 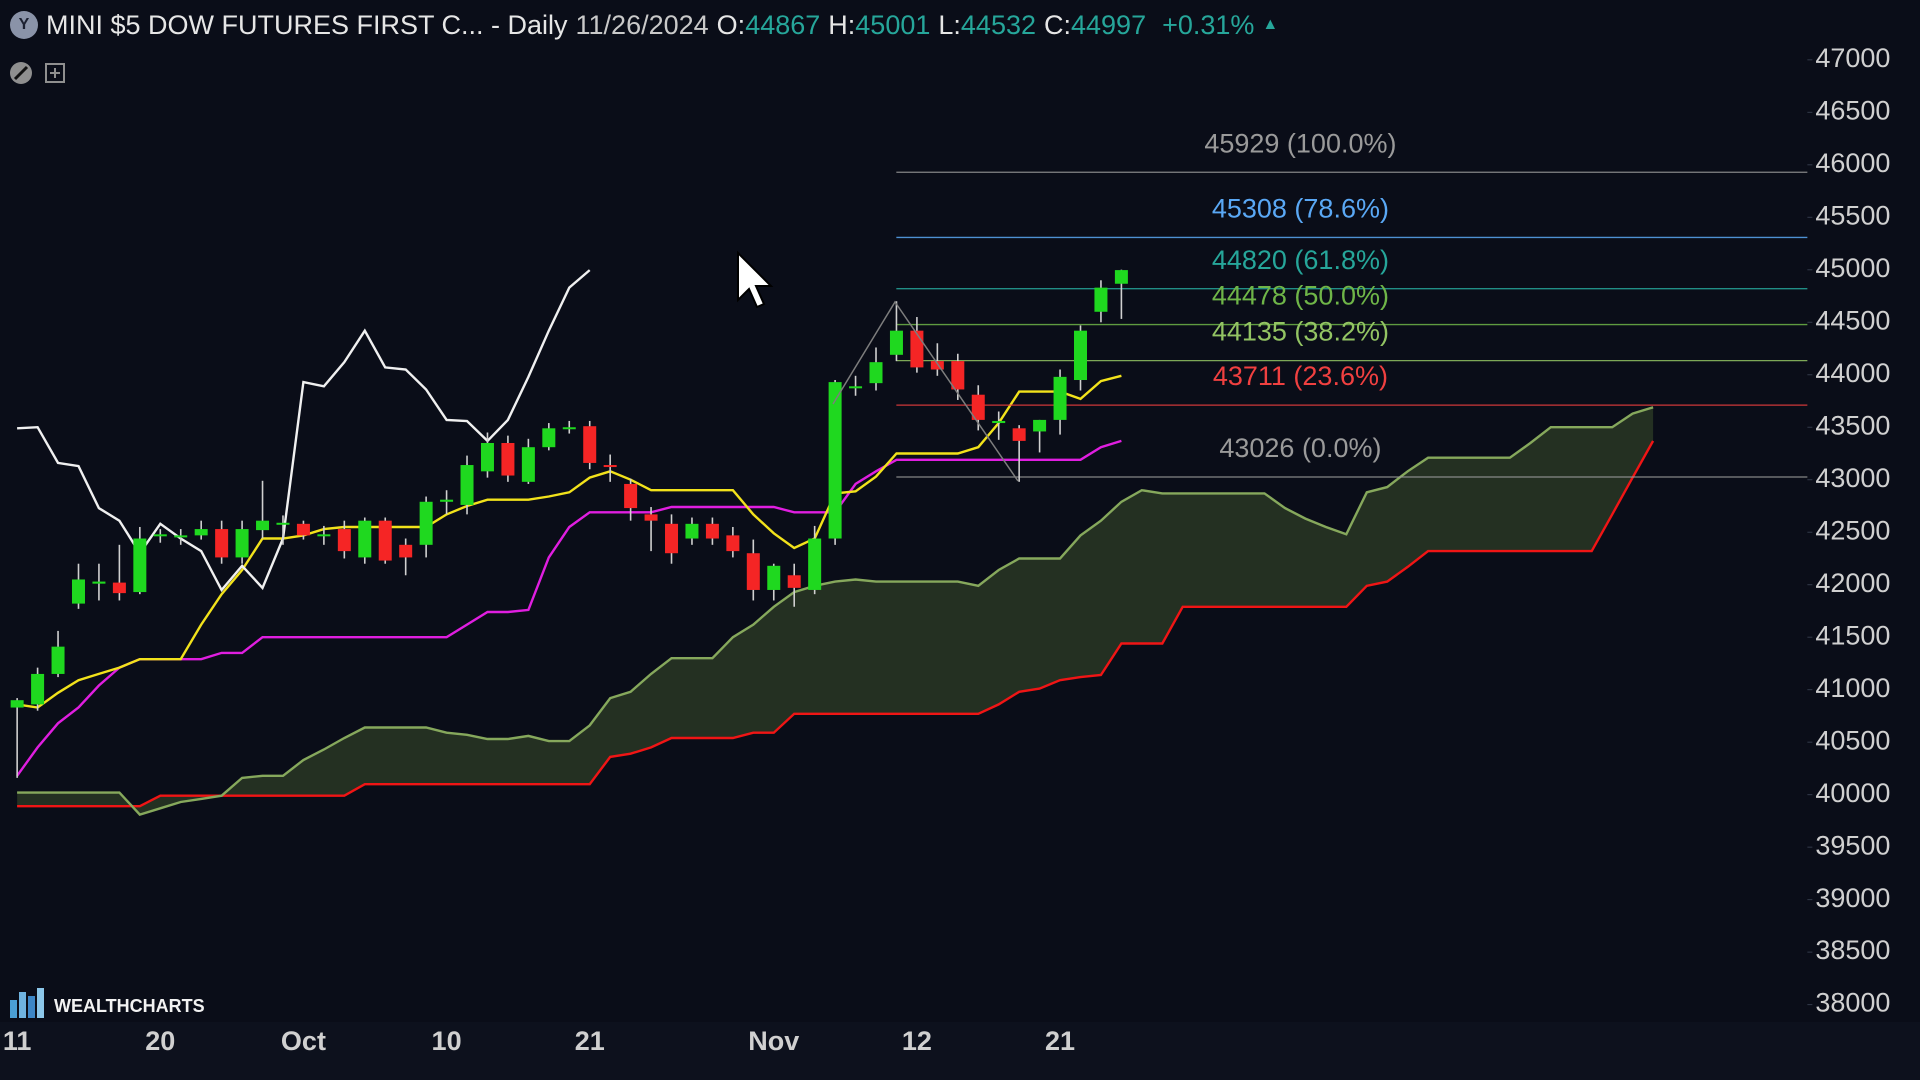 What do you see at coordinates (773, 1041) in the screenshot?
I see `x-tick-label: Nov` at bounding box center [773, 1041].